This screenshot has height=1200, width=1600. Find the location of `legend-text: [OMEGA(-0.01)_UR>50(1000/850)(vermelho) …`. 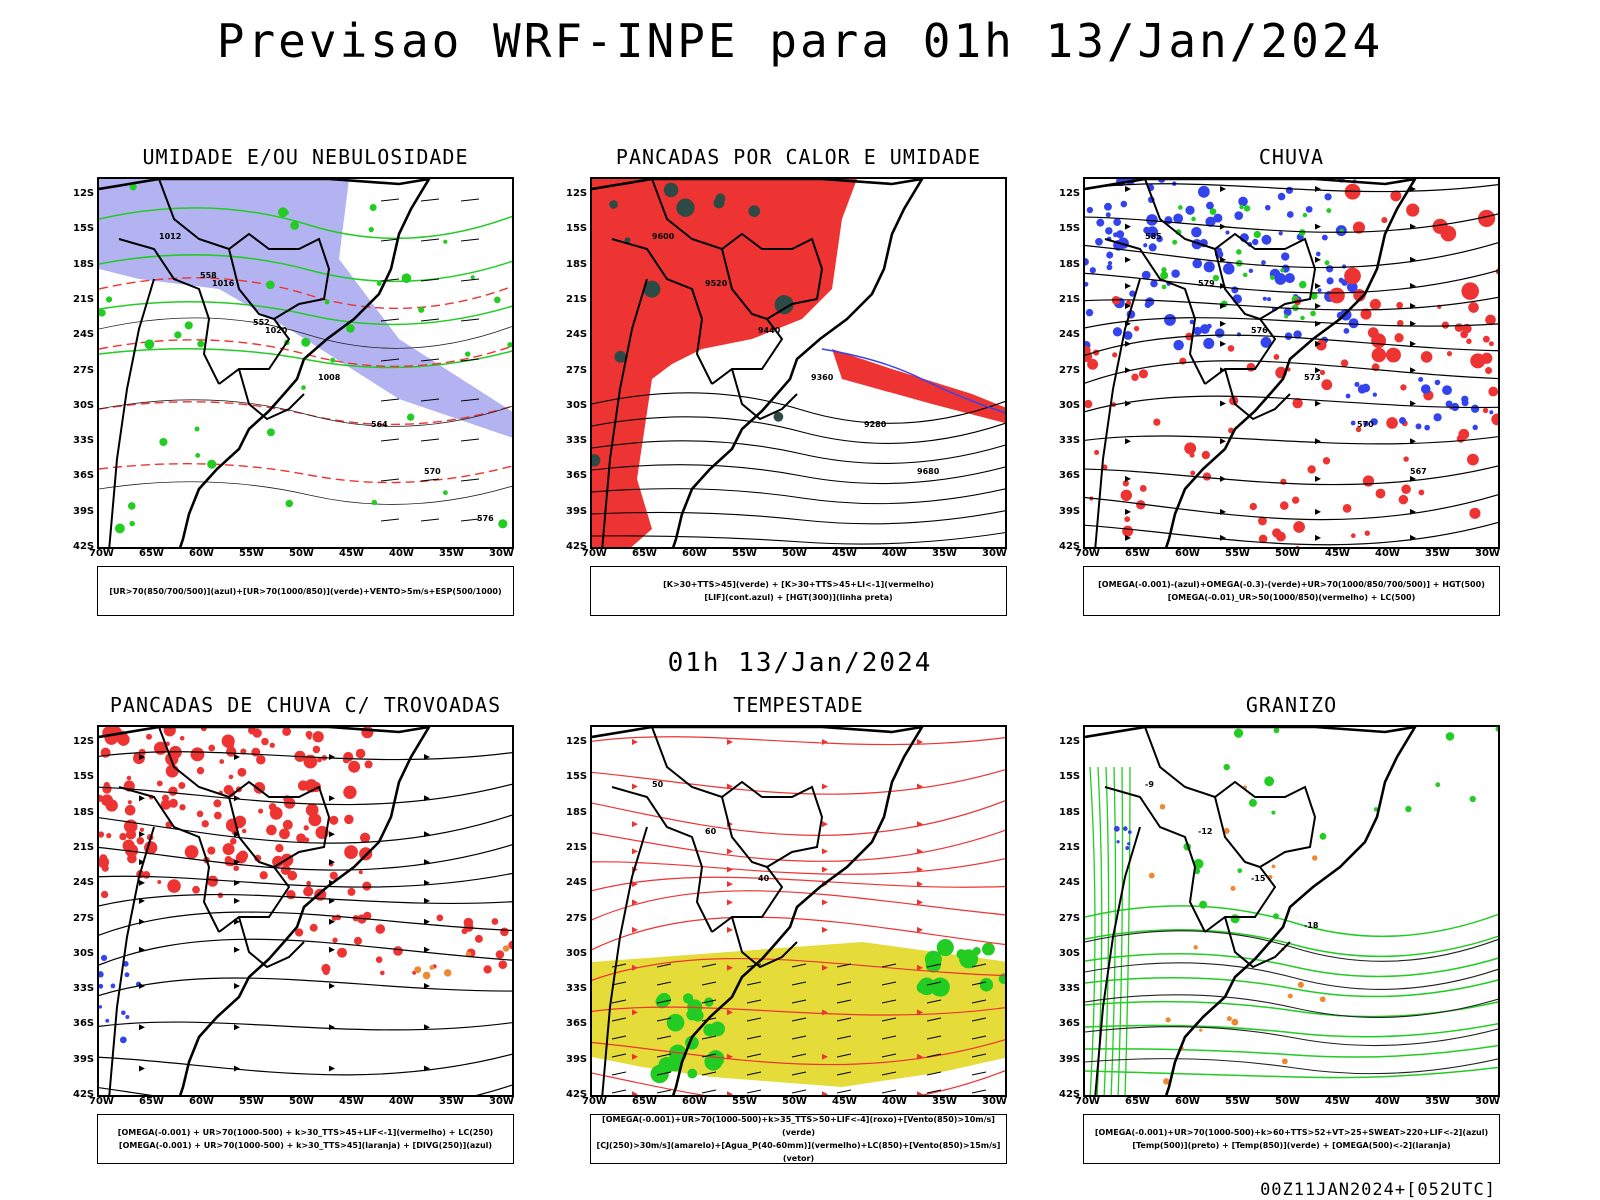

legend-text: [OMEGA(-0.01)_UR>50(1000/850)(vermelho) … is located at coordinates (1291, 597).